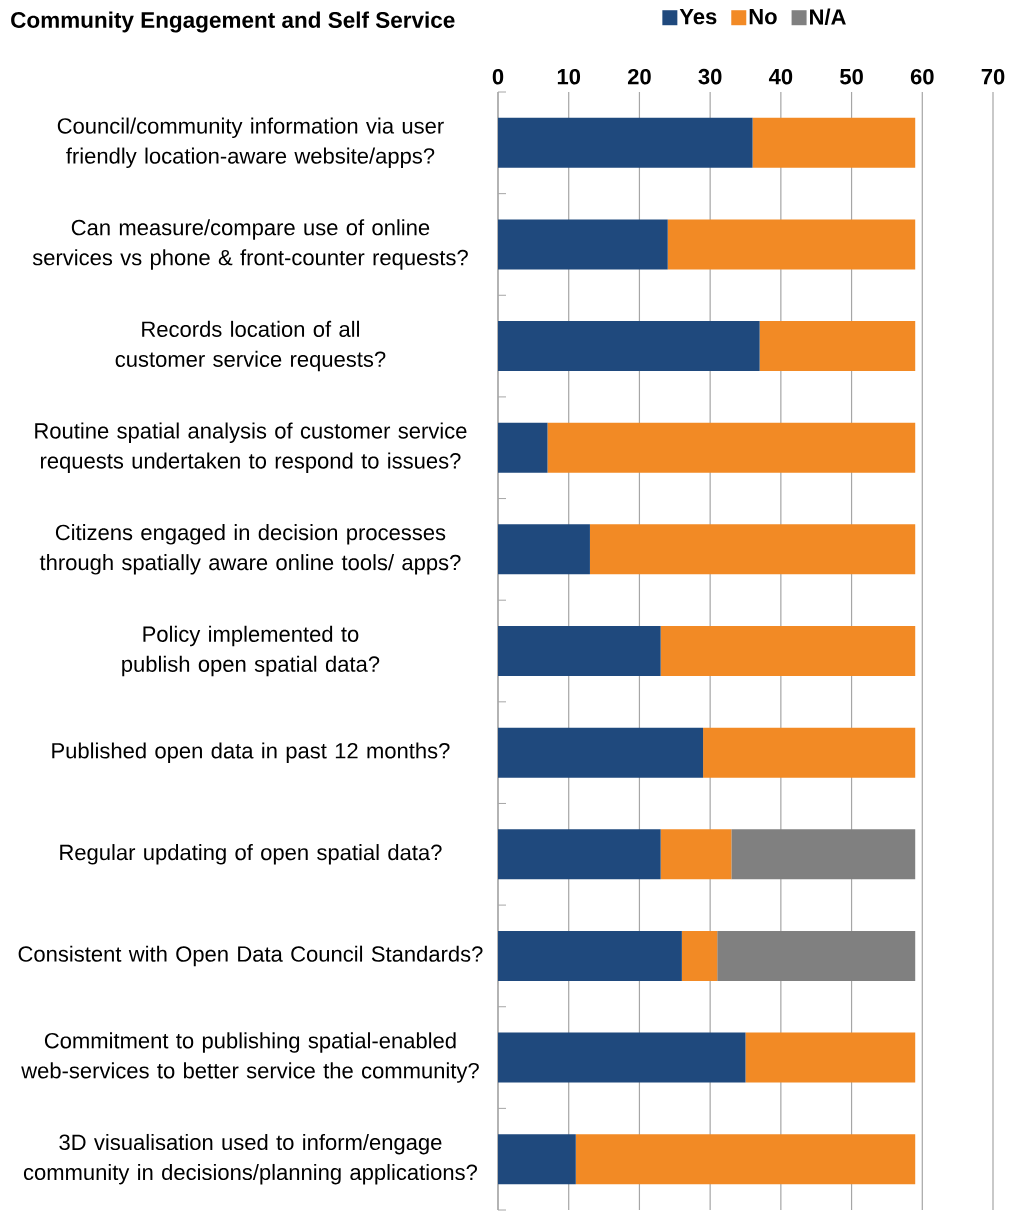 The height and width of the screenshot is (1212, 1013). What do you see at coordinates (710, 76) in the screenshot?
I see `x-tick-label: 30` at bounding box center [710, 76].